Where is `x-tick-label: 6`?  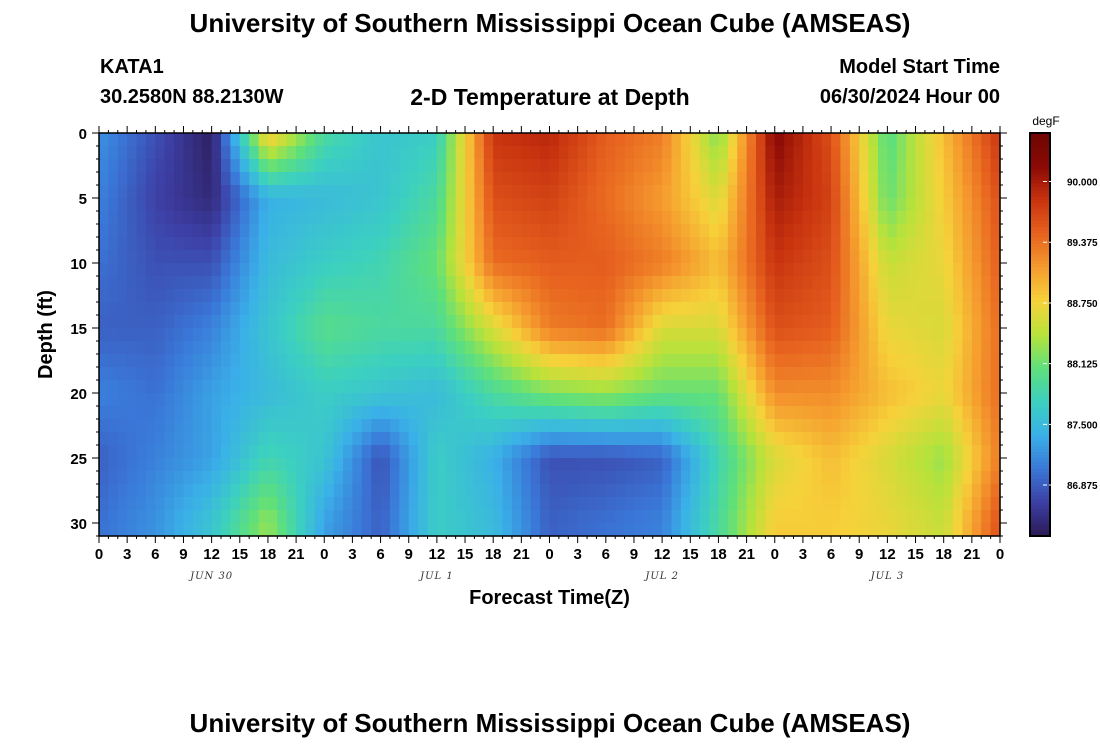
x-tick-label: 6 is located at coordinates (606, 554).